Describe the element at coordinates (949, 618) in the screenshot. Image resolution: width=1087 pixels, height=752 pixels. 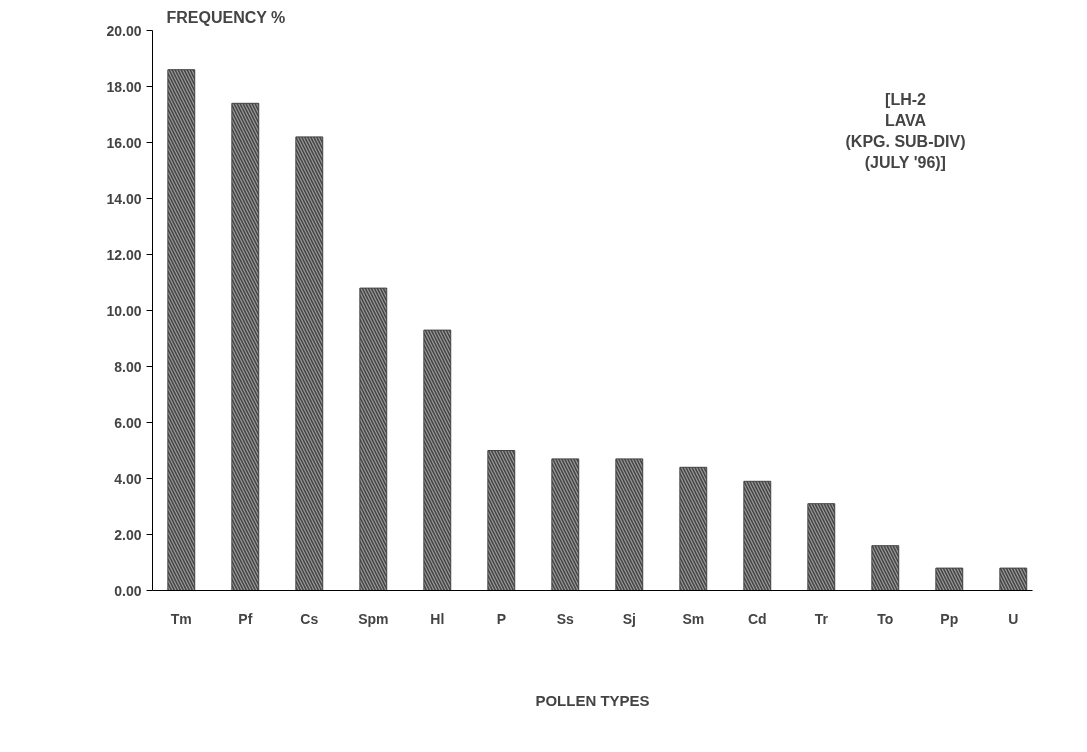
I see `x-tick-label: Pp` at that location.